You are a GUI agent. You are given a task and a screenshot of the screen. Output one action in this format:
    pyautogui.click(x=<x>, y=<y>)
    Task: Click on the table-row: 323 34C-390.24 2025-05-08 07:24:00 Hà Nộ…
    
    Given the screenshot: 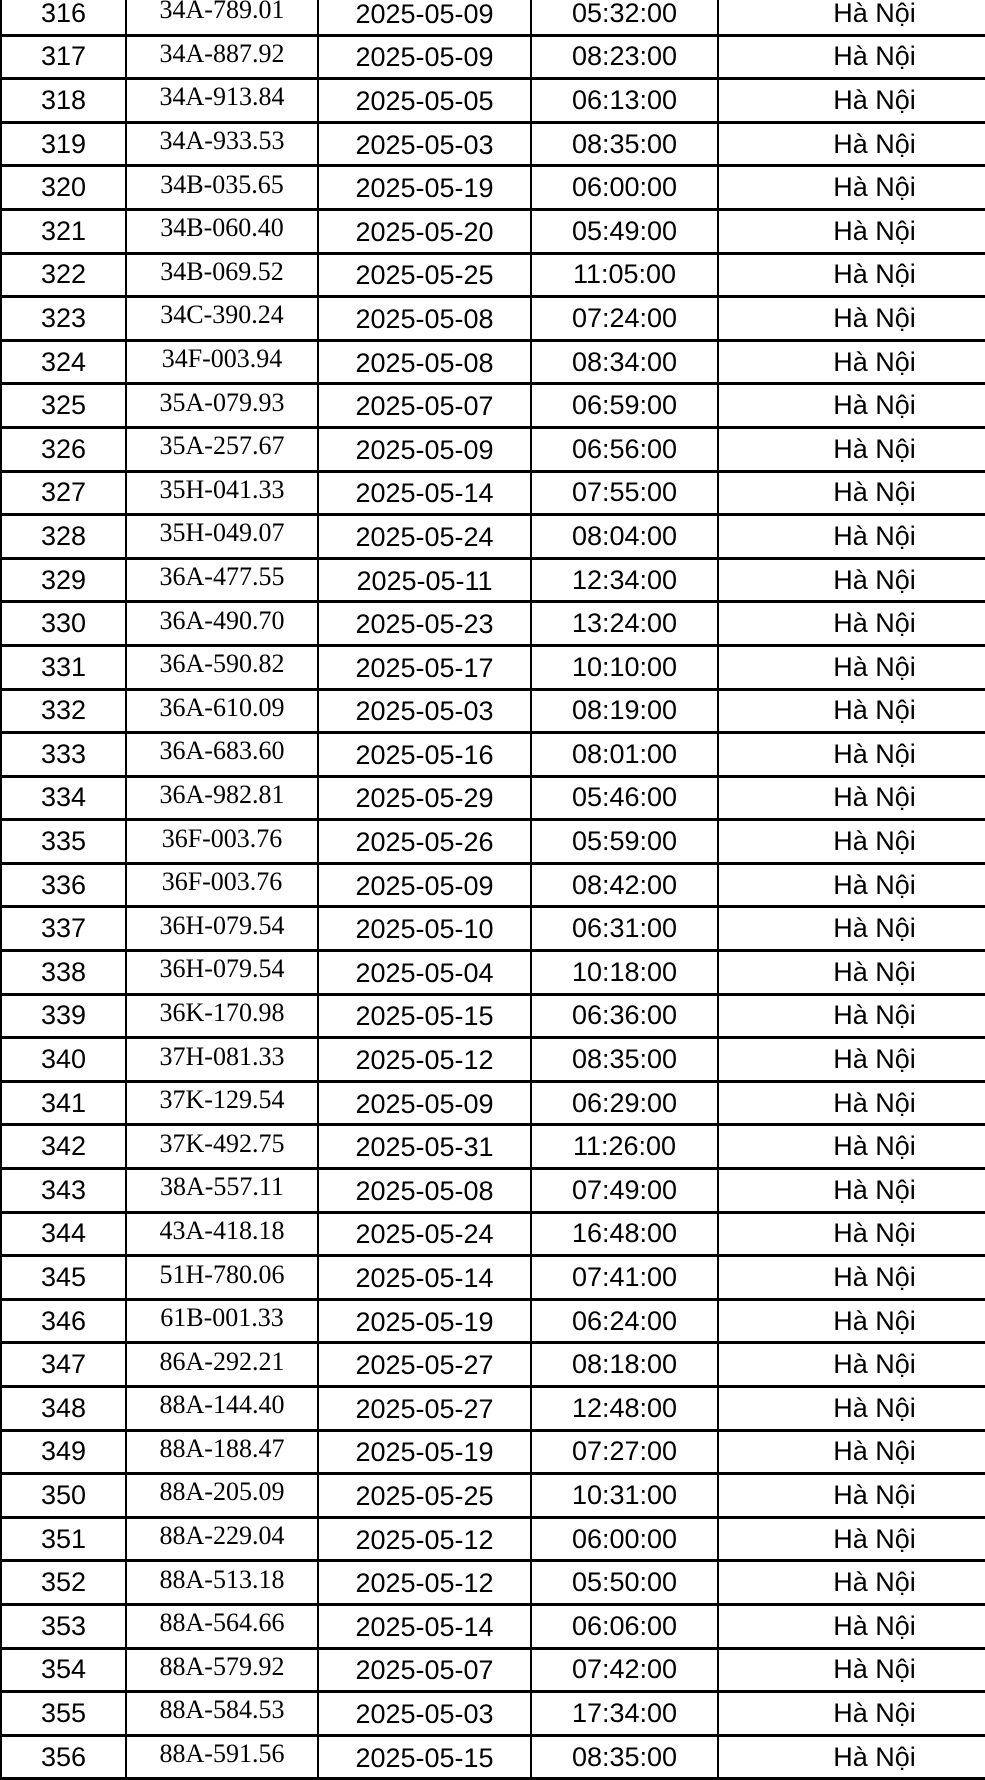 What is the action you would take?
    pyautogui.click(x=492, y=318)
    